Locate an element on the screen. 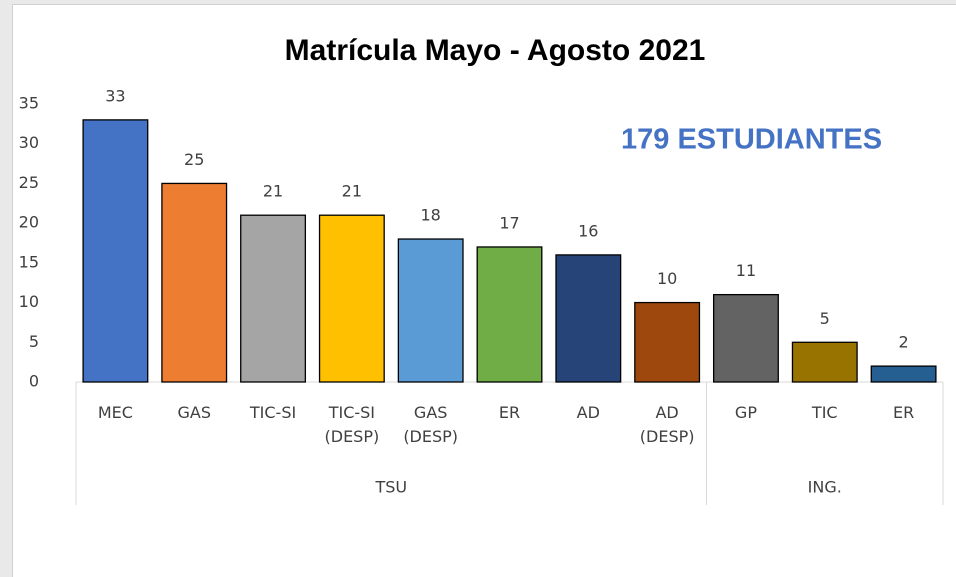 Image resolution: width=956 pixels, height=577 pixels. chart-title: Matrícula Mayo - Agosto 2021 is located at coordinates (495, 50).